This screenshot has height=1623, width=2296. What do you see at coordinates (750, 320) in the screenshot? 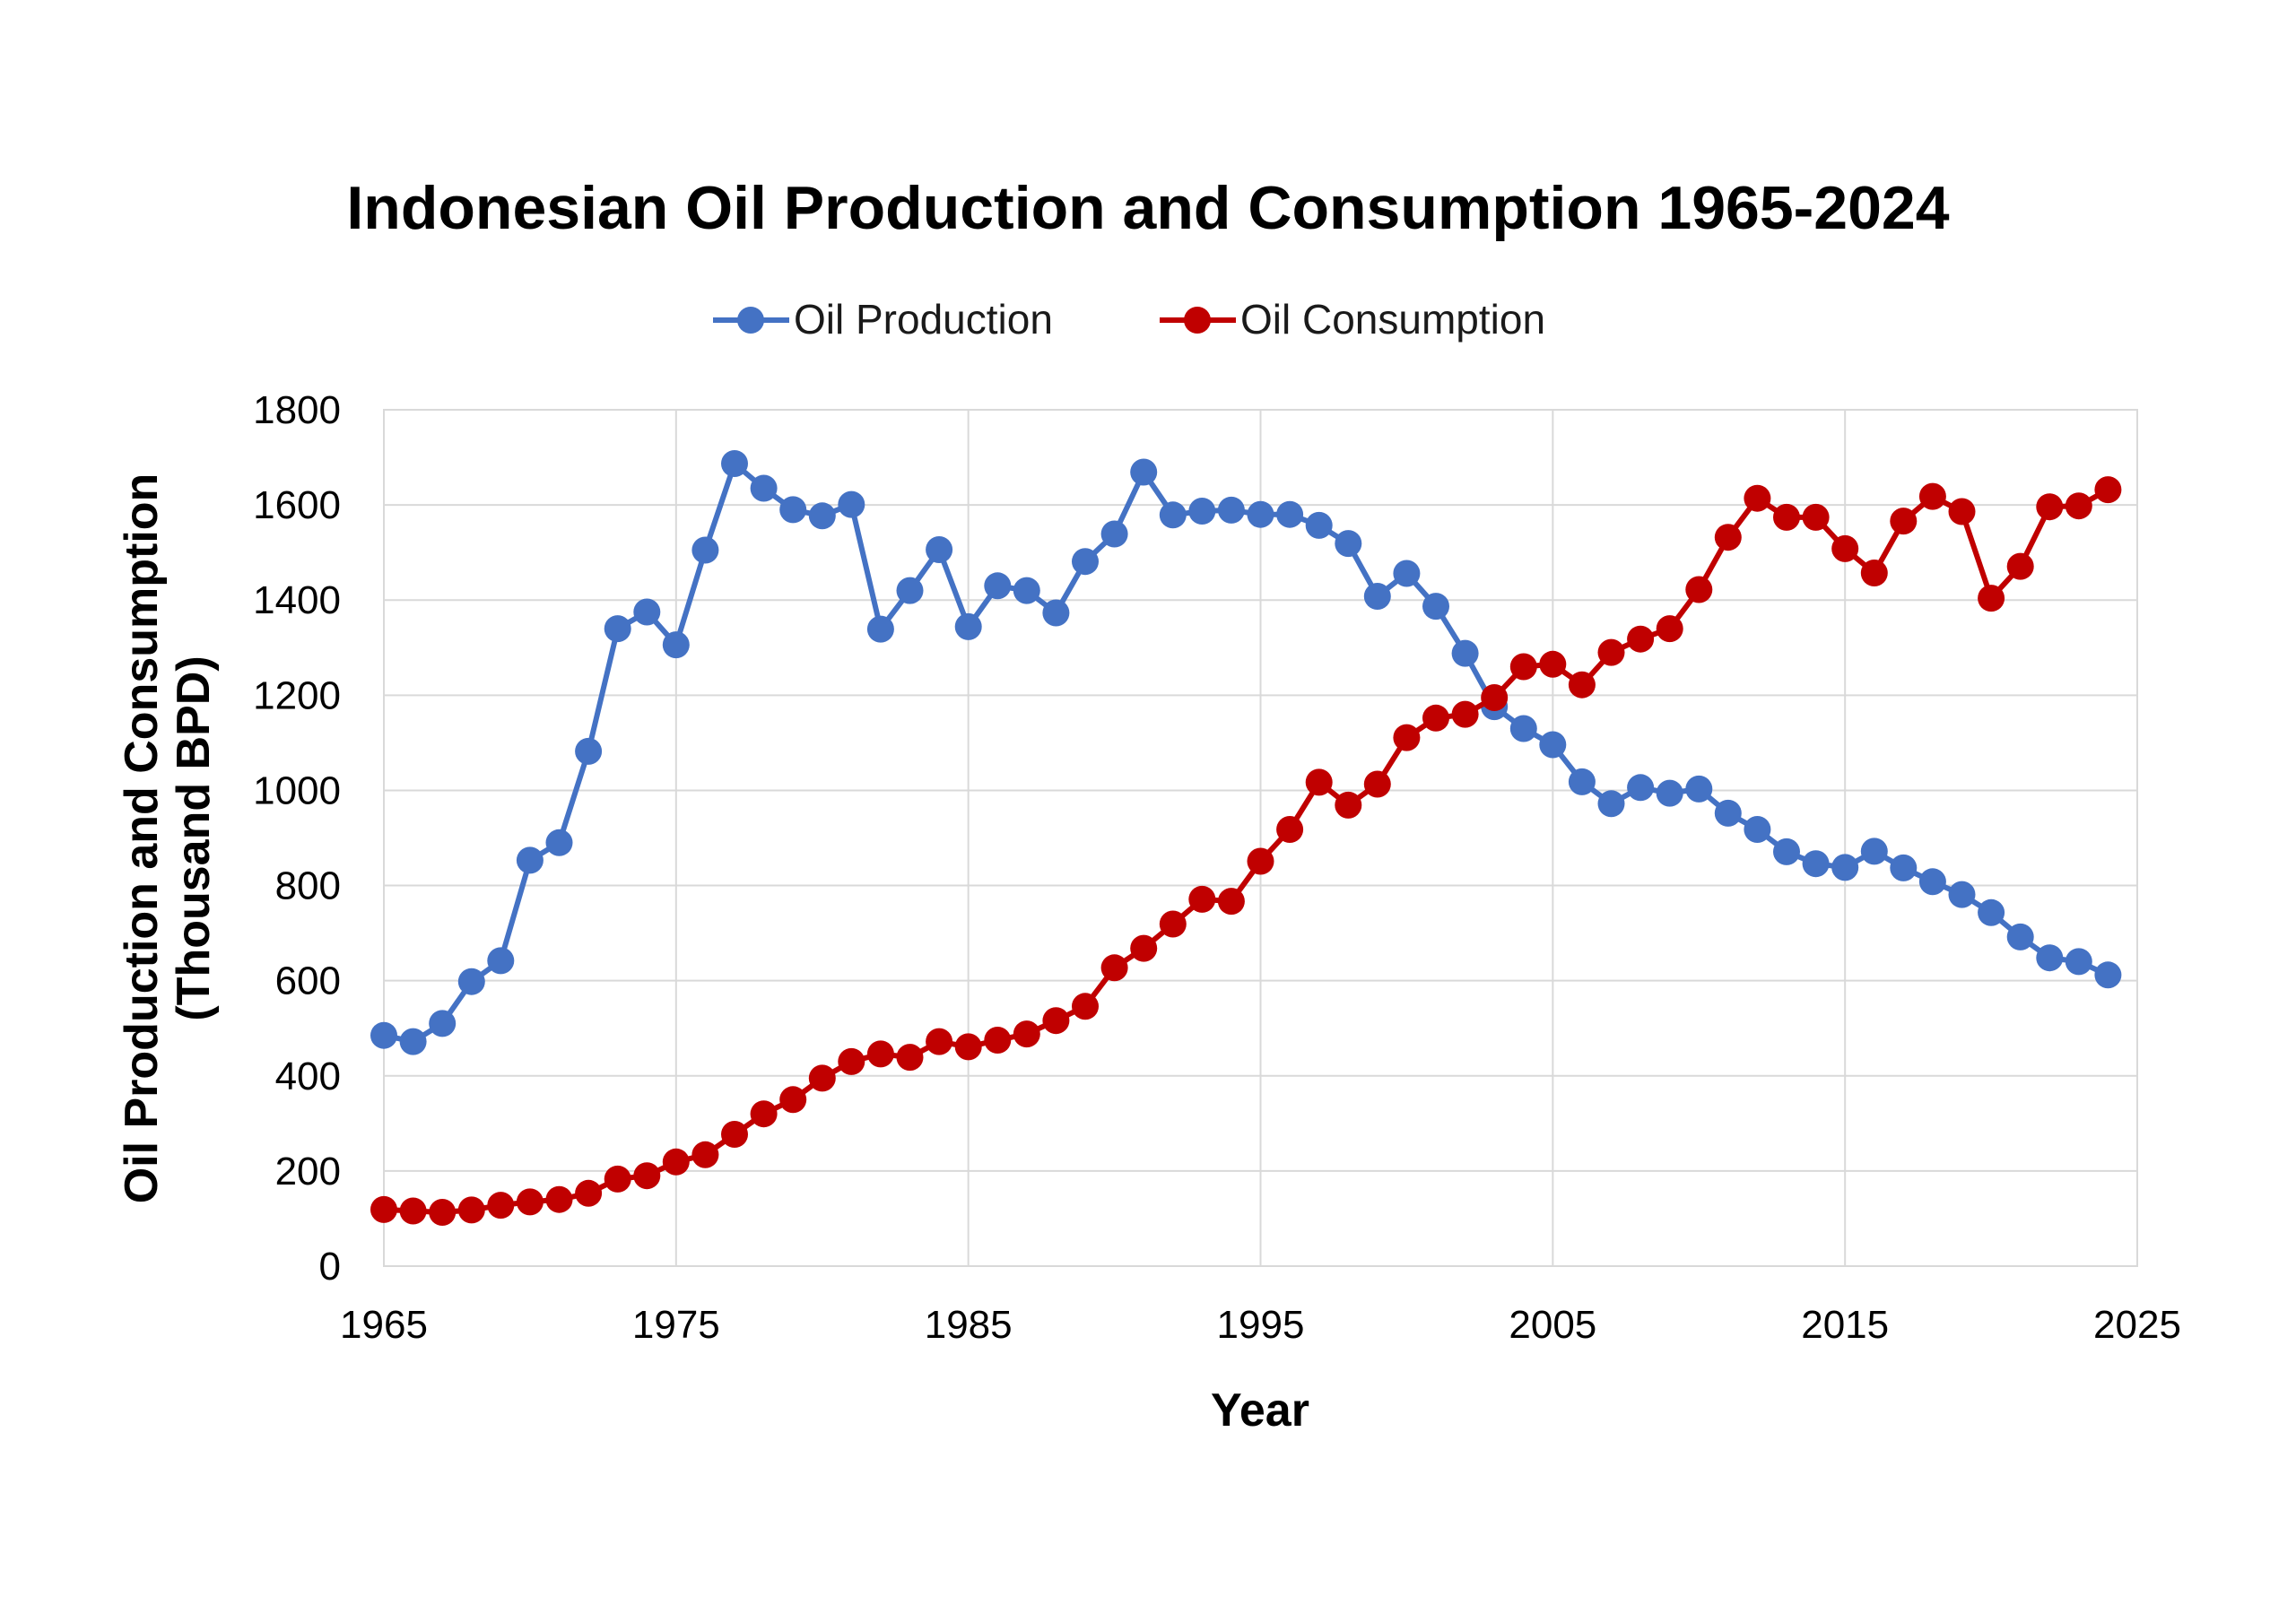
I see `legend-swatch-marker` at bounding box center [750, 320].